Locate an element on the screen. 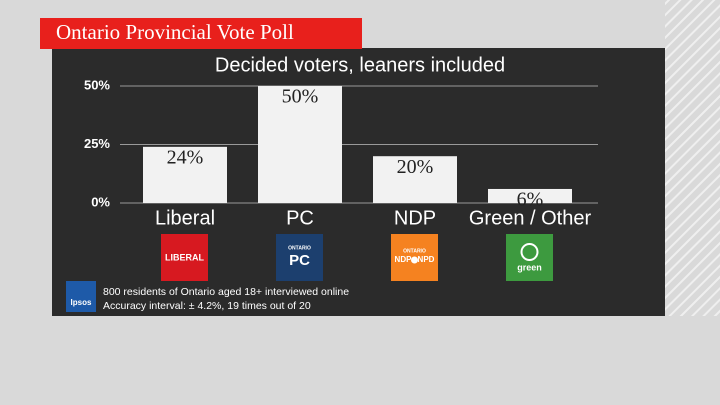  value-label: 6% is located at coordinates (530, 200).